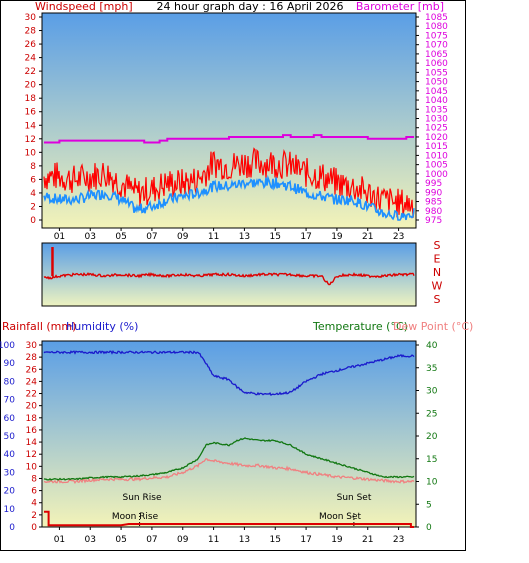 This screenshot has width=529, height=563. What do you see at coordinates (433, 184) in the screenshot?
I see `baro-tick-label: 995` at bounding box center [433, 184].